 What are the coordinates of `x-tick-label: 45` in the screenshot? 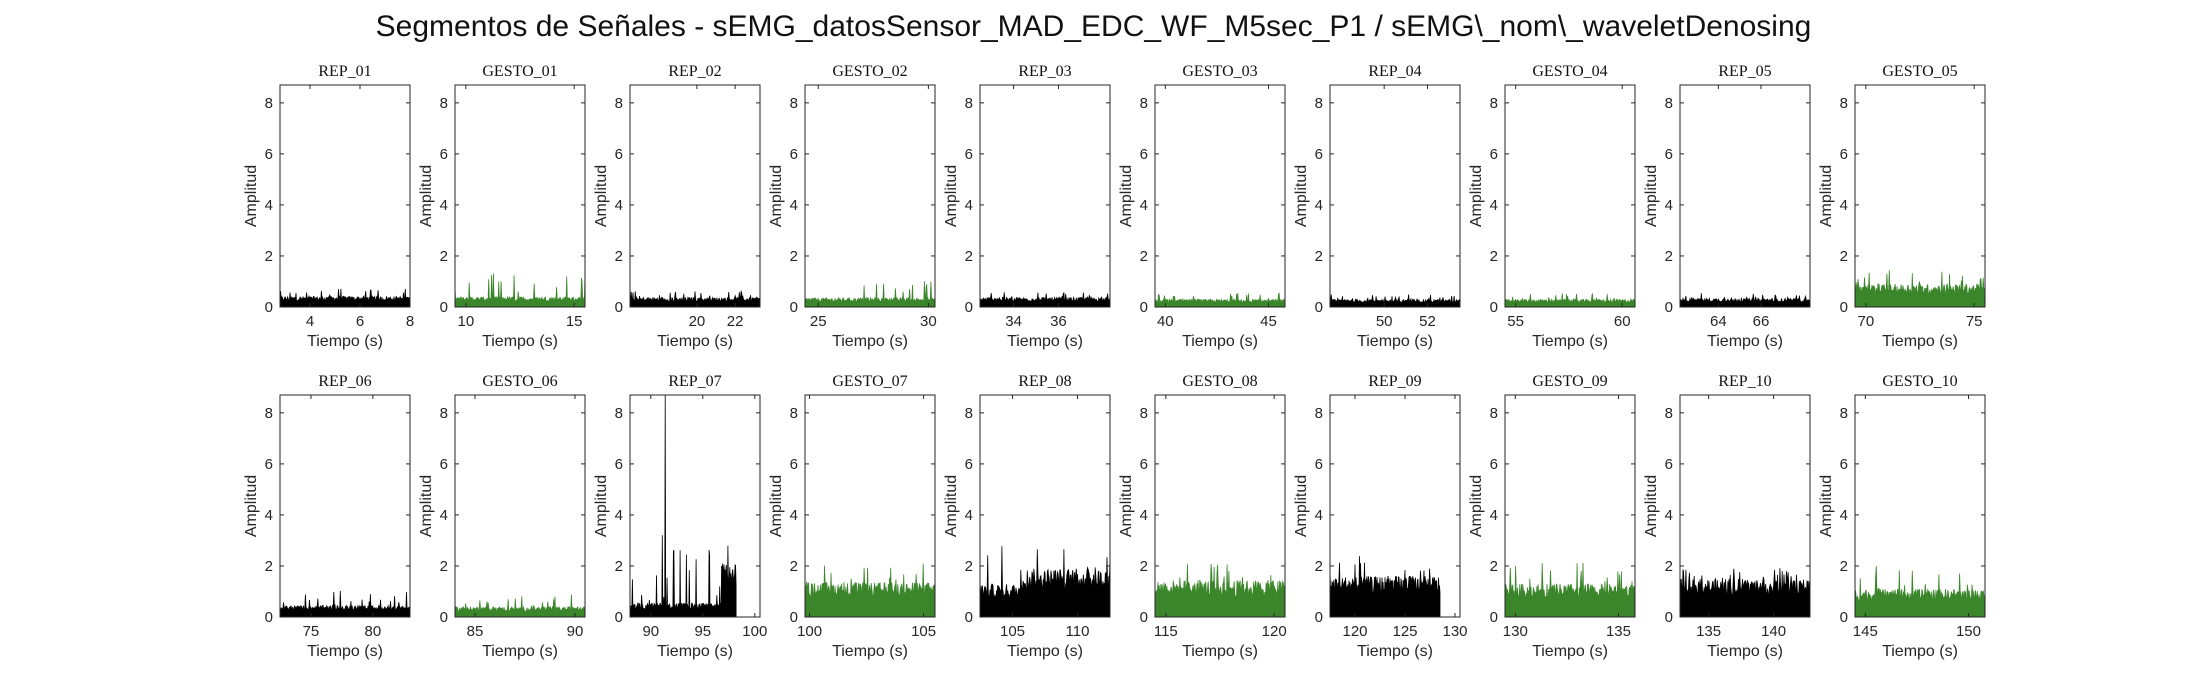 It's located at (1268, 321).